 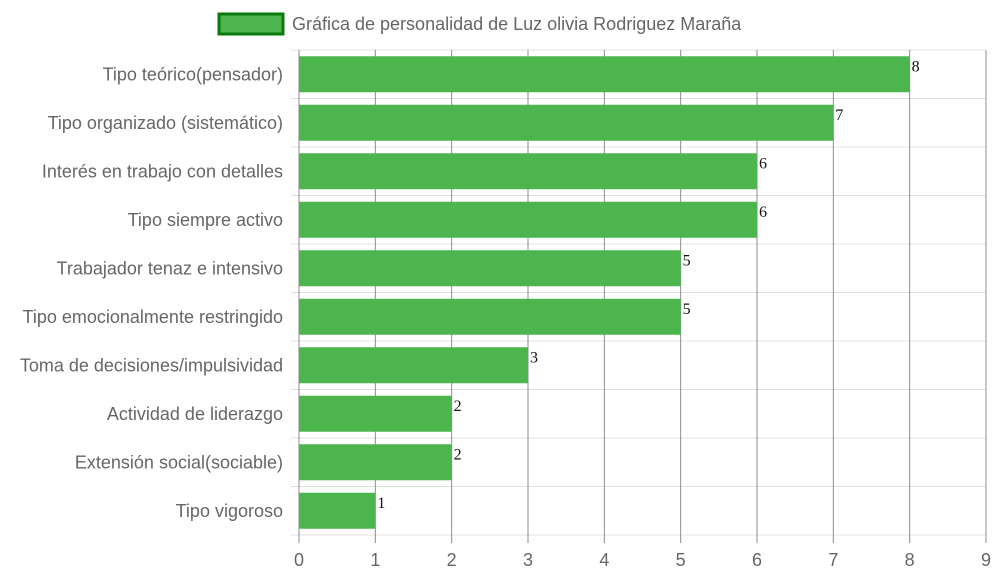 I want to click on value-label: 7, so click(x=839, y=115).